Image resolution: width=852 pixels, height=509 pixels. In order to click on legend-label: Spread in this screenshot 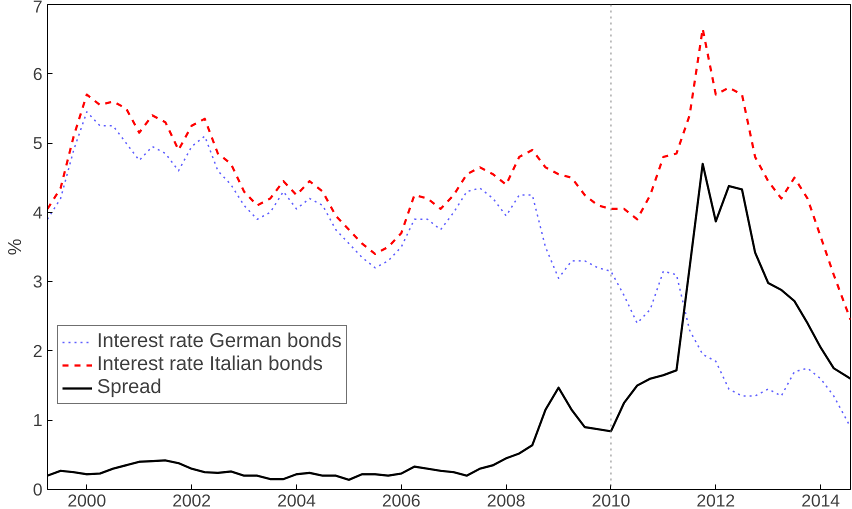, I will do `click(129, 387)`.